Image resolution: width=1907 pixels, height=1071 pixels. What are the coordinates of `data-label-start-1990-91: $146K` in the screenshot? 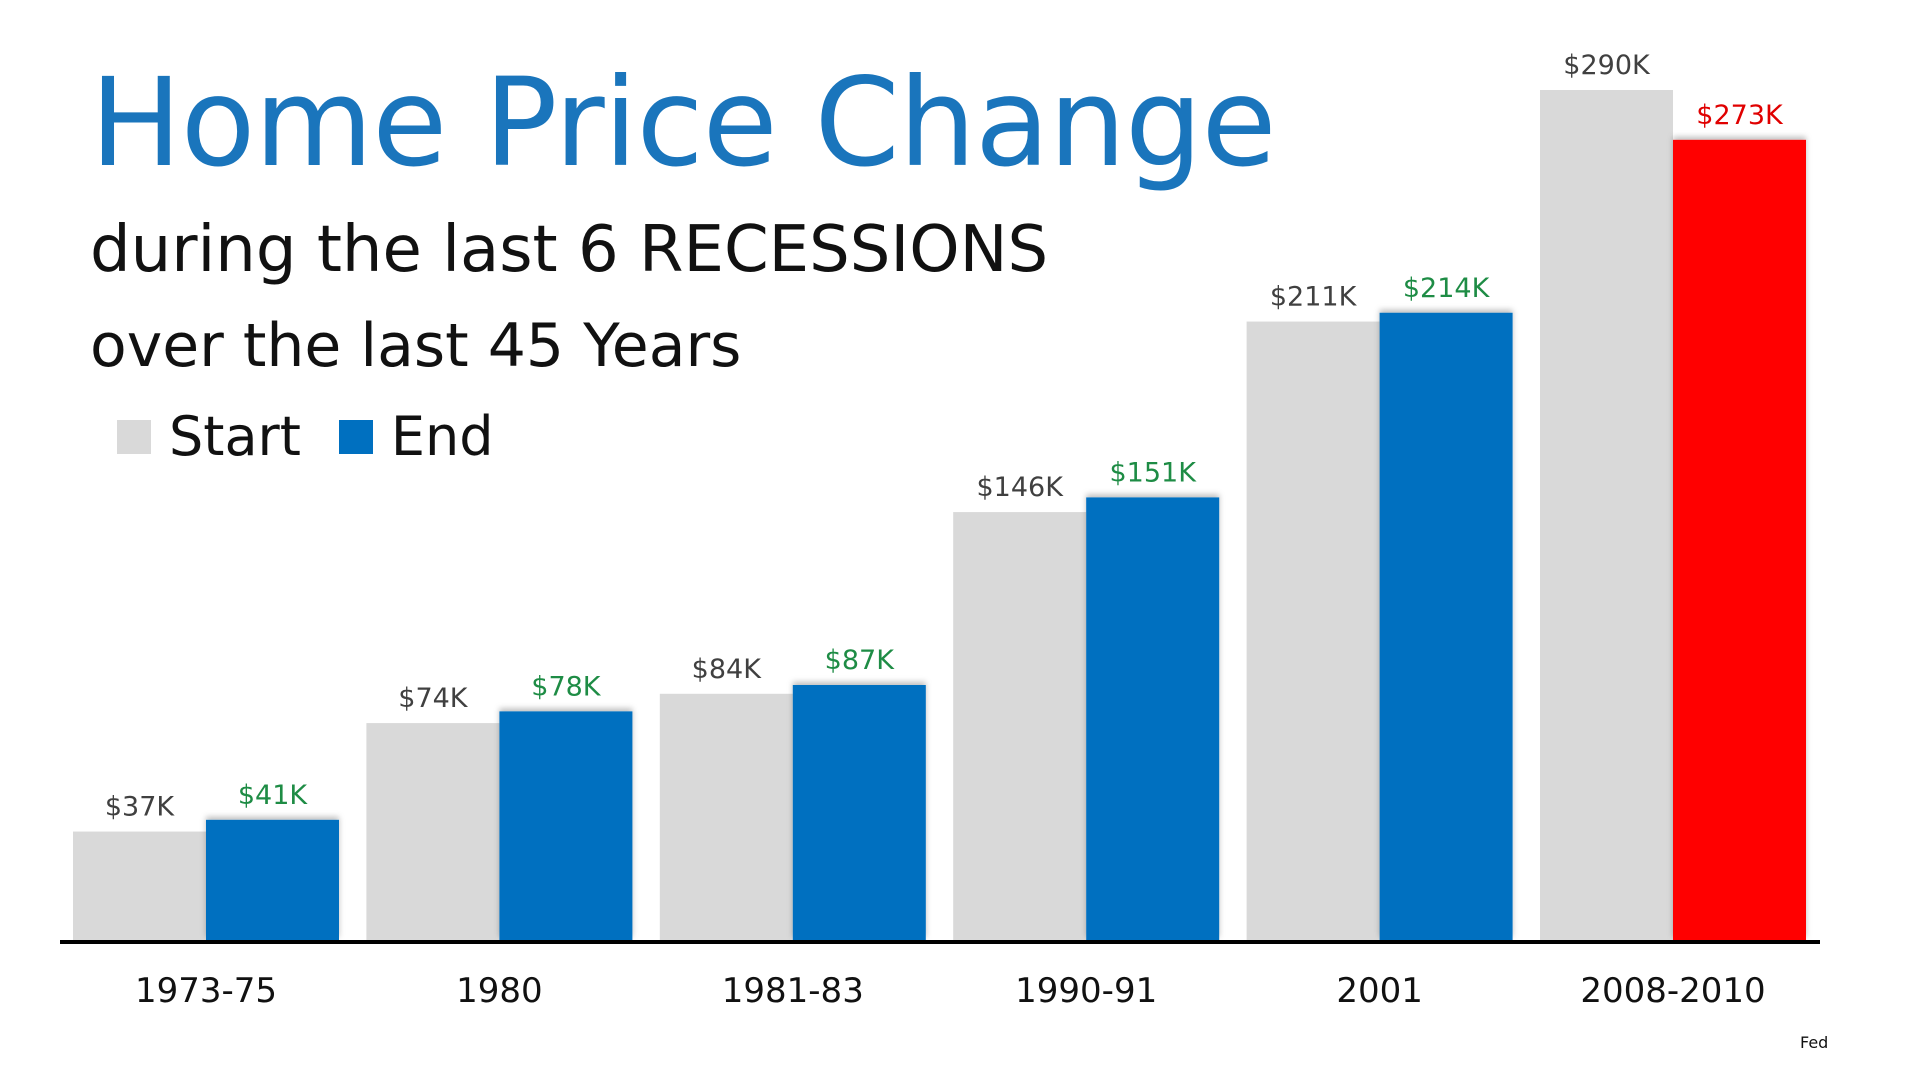 It's located at (1020, 487).